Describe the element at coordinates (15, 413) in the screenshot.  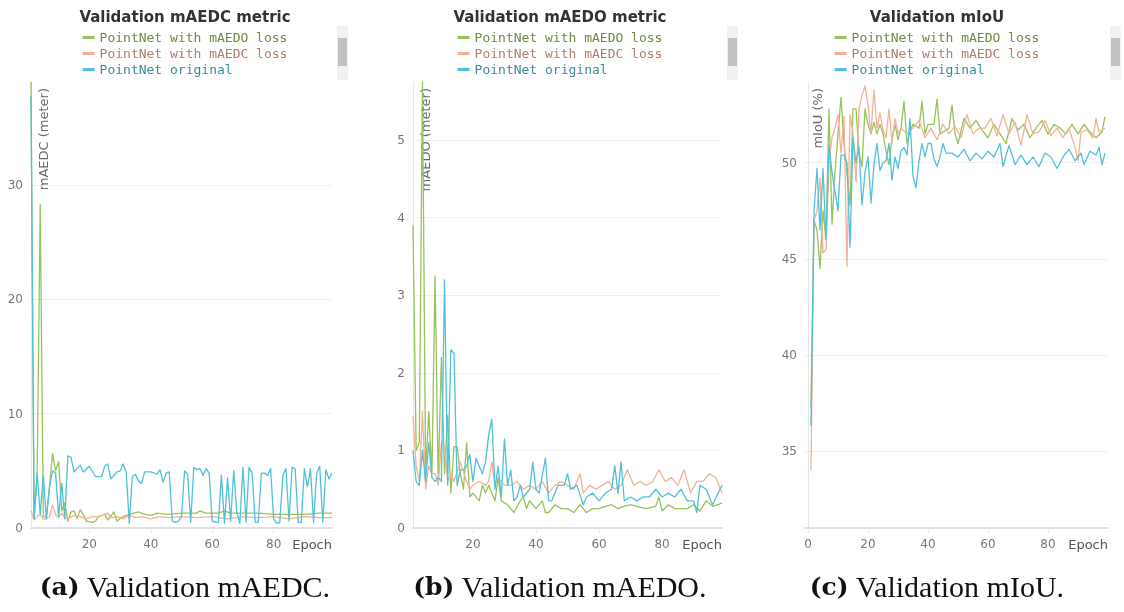
I see `y-tick-label: 10` at that location.